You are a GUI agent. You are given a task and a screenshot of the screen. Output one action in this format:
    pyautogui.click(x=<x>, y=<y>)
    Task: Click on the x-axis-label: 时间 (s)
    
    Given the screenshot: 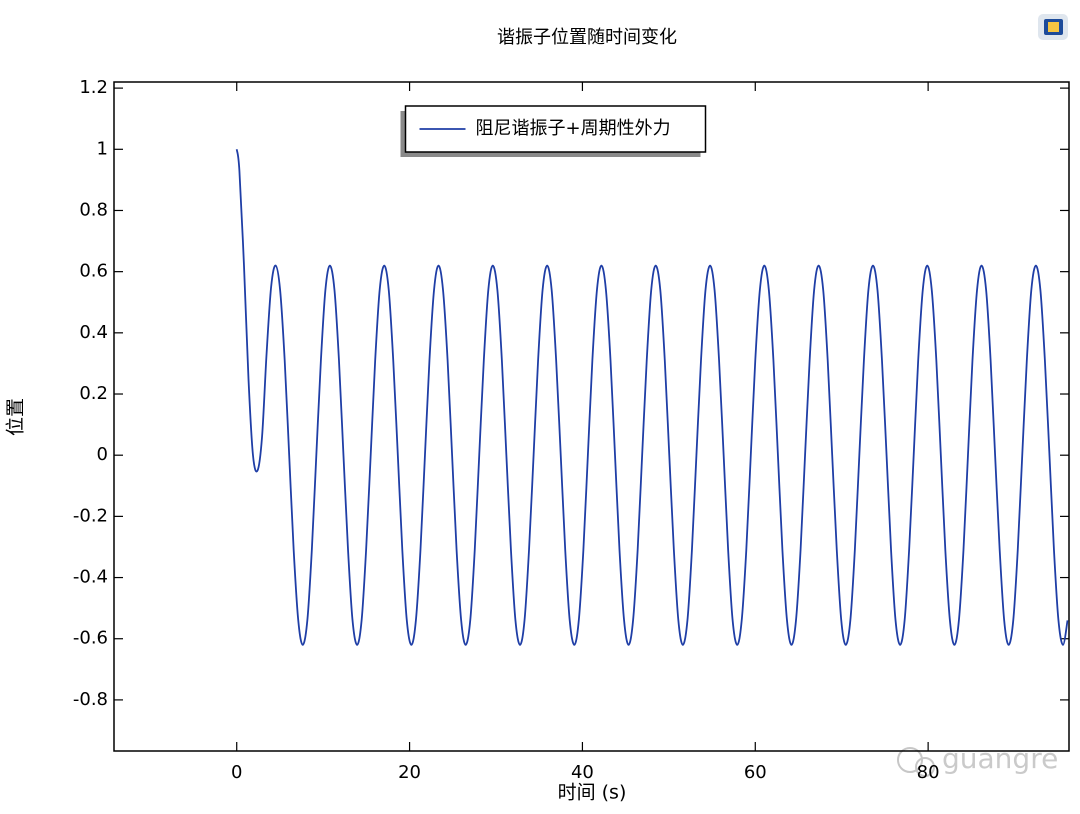 What is the action you would take?
    pyautogui.click(x=592, y=793)
    